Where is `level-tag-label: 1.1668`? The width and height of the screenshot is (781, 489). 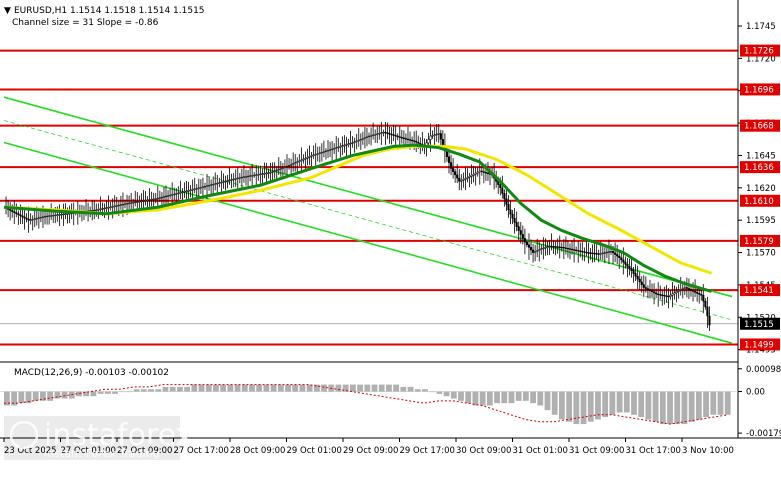
level-tag-label: 1.1668 is located at coordinates (759, 127).